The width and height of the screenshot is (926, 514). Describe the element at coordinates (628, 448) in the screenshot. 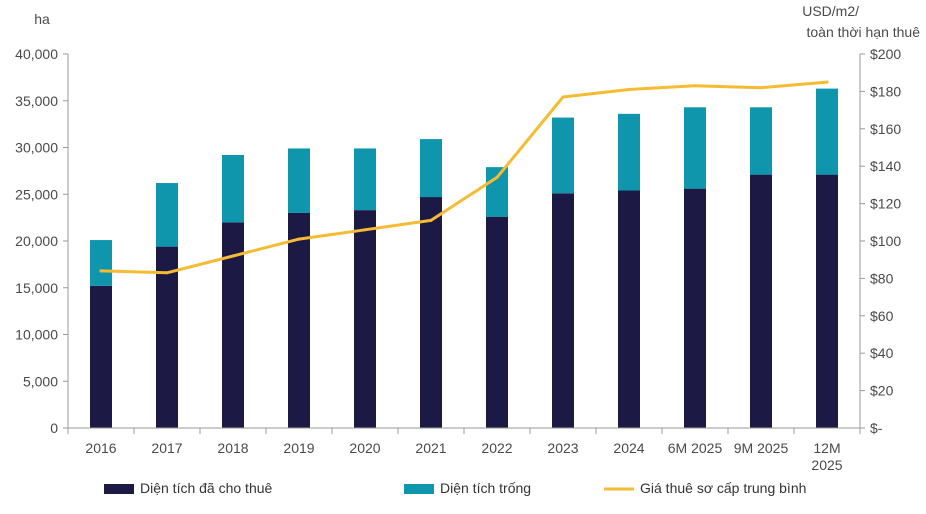

I see `x-tick-label: 2024` at that location.